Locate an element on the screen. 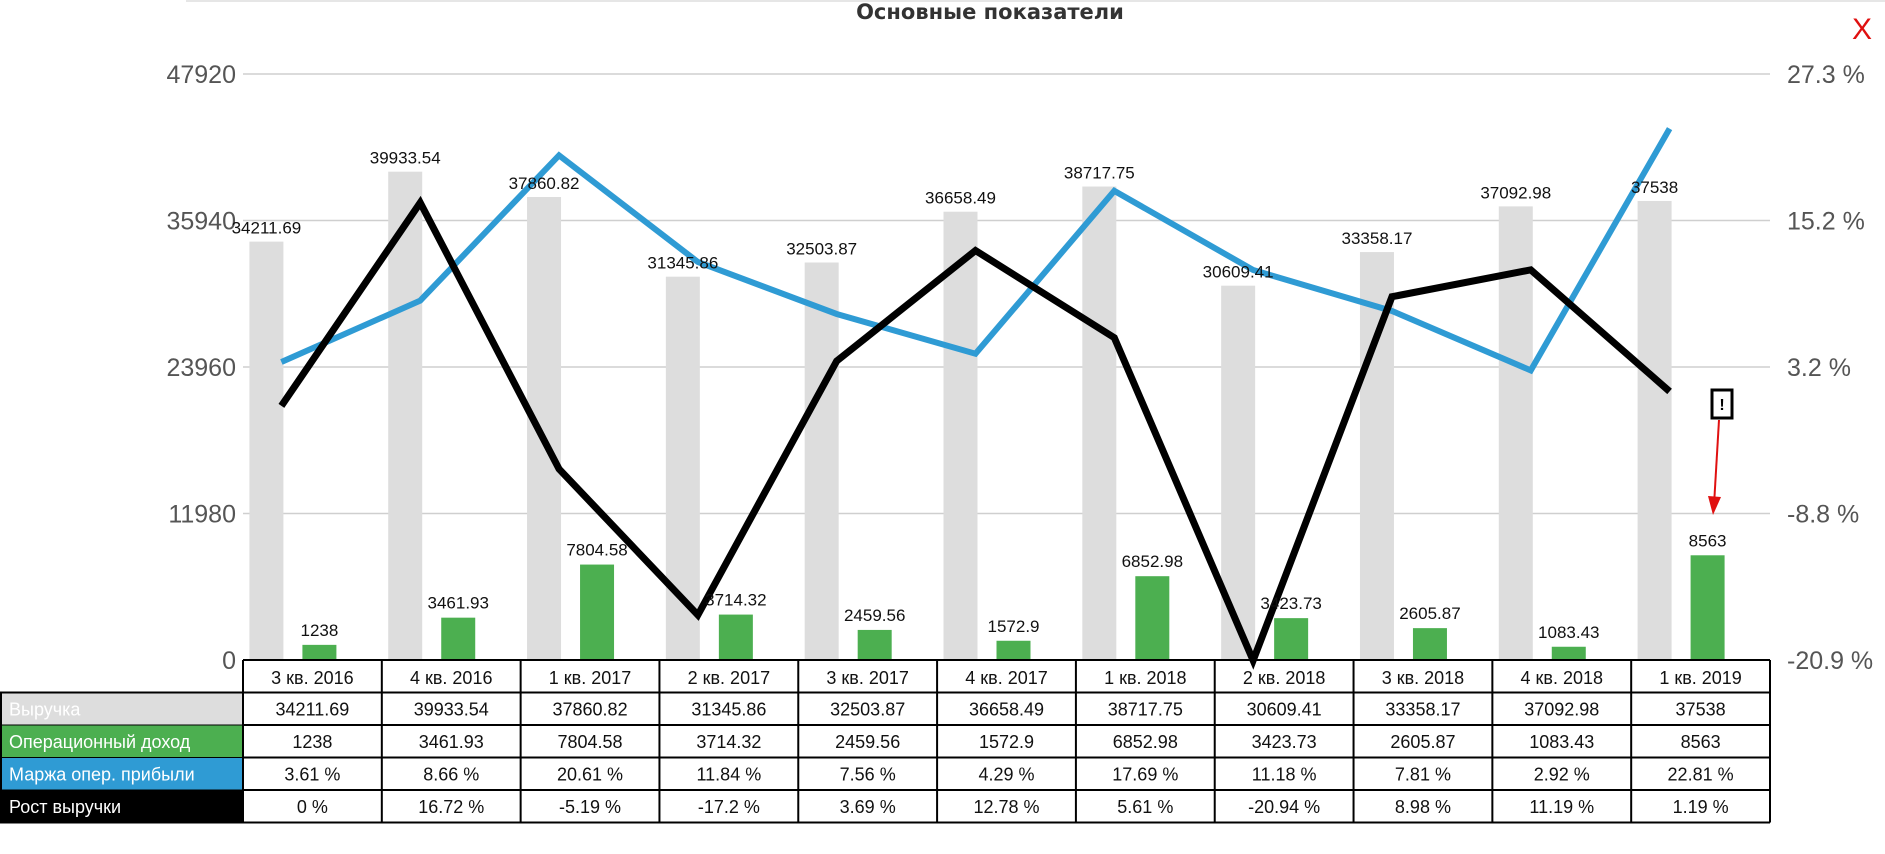 This screenshot has width=1885, height=854. y2-tick-label: 27.3 % is located at coordinates (1826, 75).